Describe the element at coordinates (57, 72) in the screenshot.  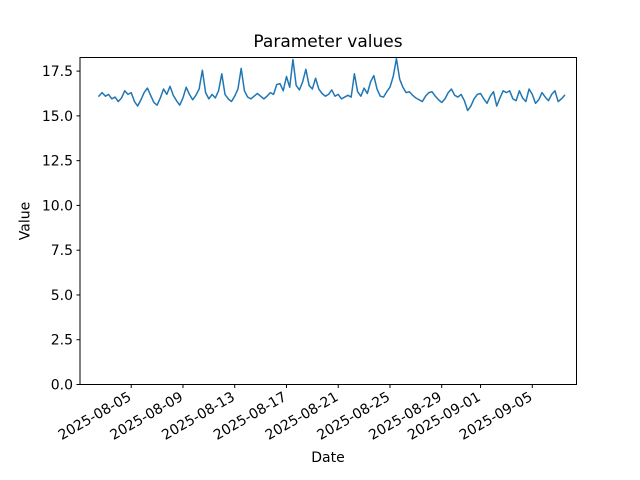
I see `y-tick-label: 17.5` at that location.